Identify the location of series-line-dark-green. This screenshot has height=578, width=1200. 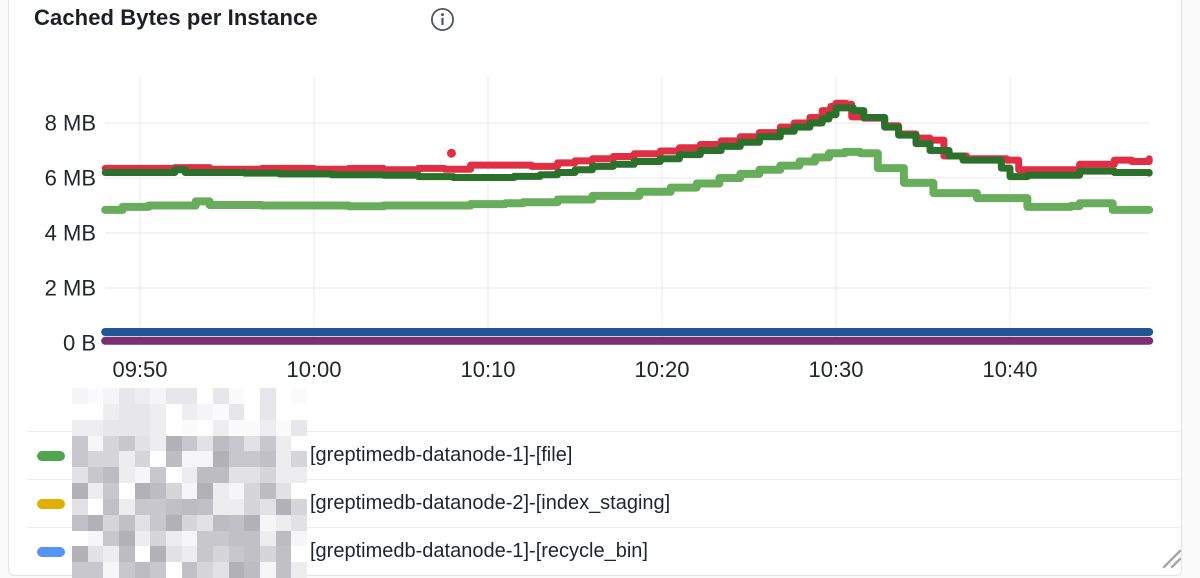
(627, 142).